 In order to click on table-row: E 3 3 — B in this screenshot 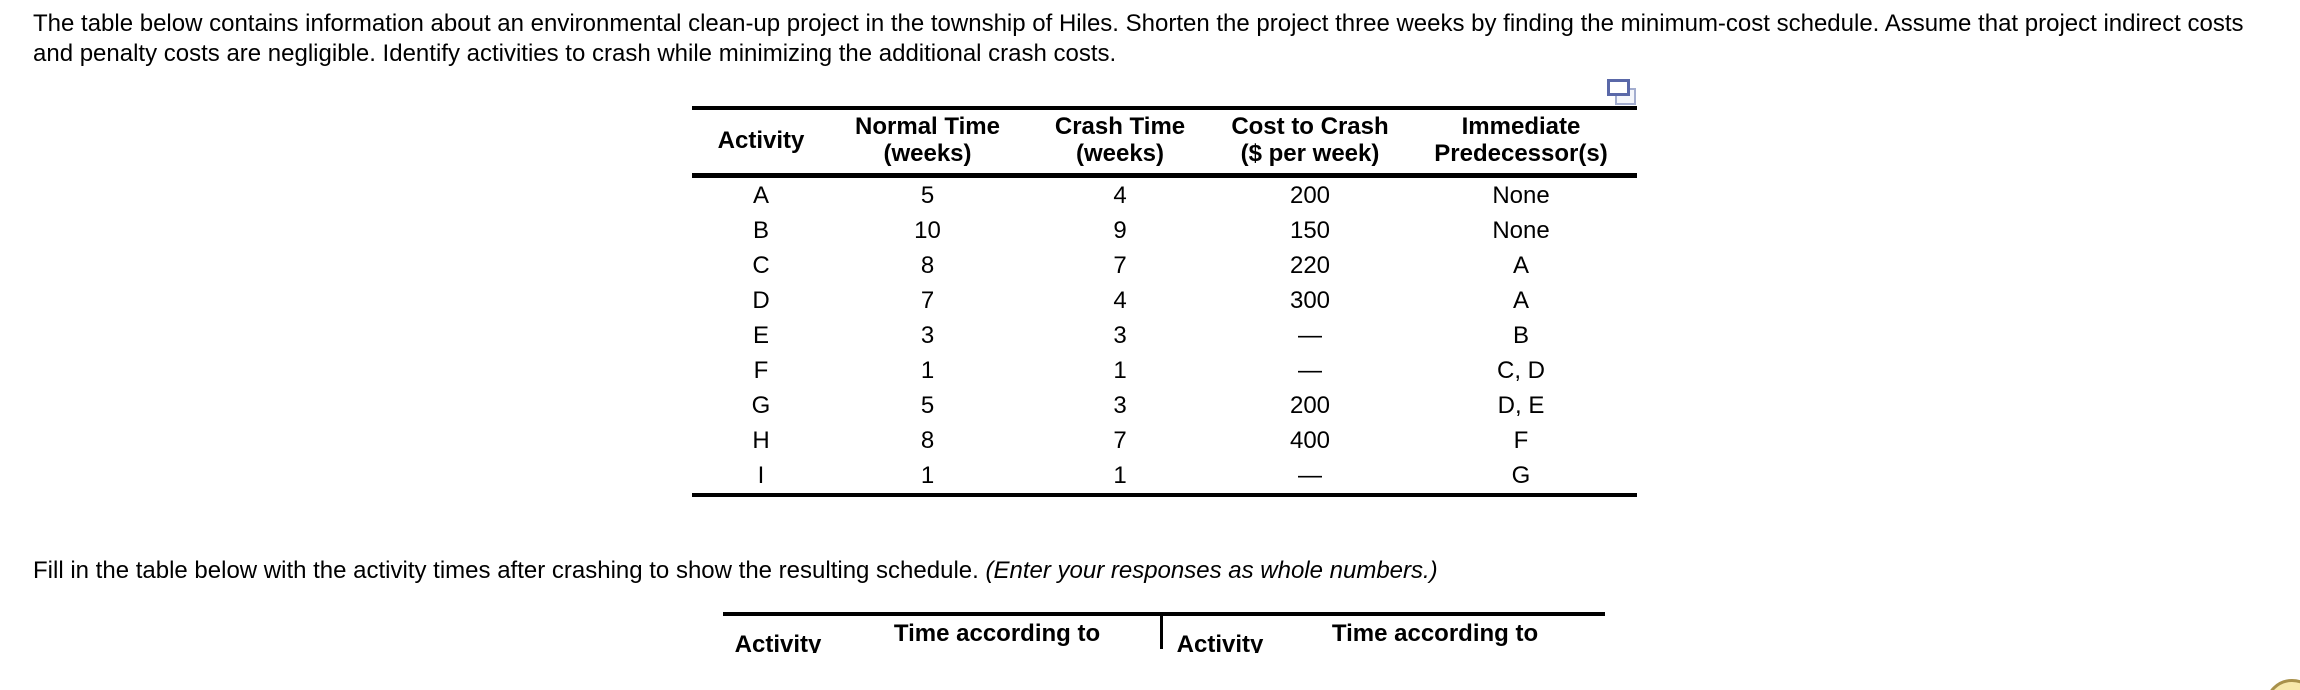, I will do `click(1164, 335)`.